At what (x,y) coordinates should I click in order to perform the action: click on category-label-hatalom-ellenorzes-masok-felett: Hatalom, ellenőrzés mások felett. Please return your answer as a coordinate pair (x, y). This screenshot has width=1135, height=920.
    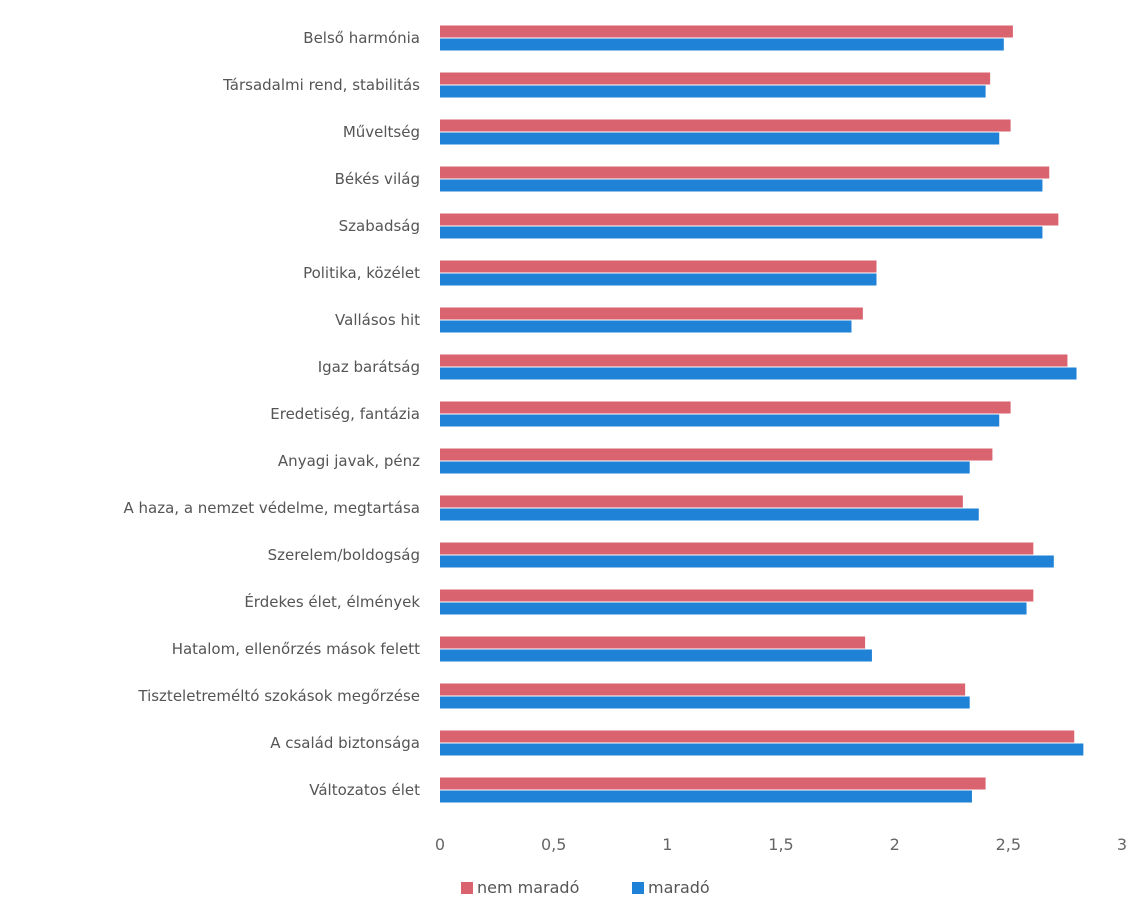
    Looking at the image, I should click on (296, 649).